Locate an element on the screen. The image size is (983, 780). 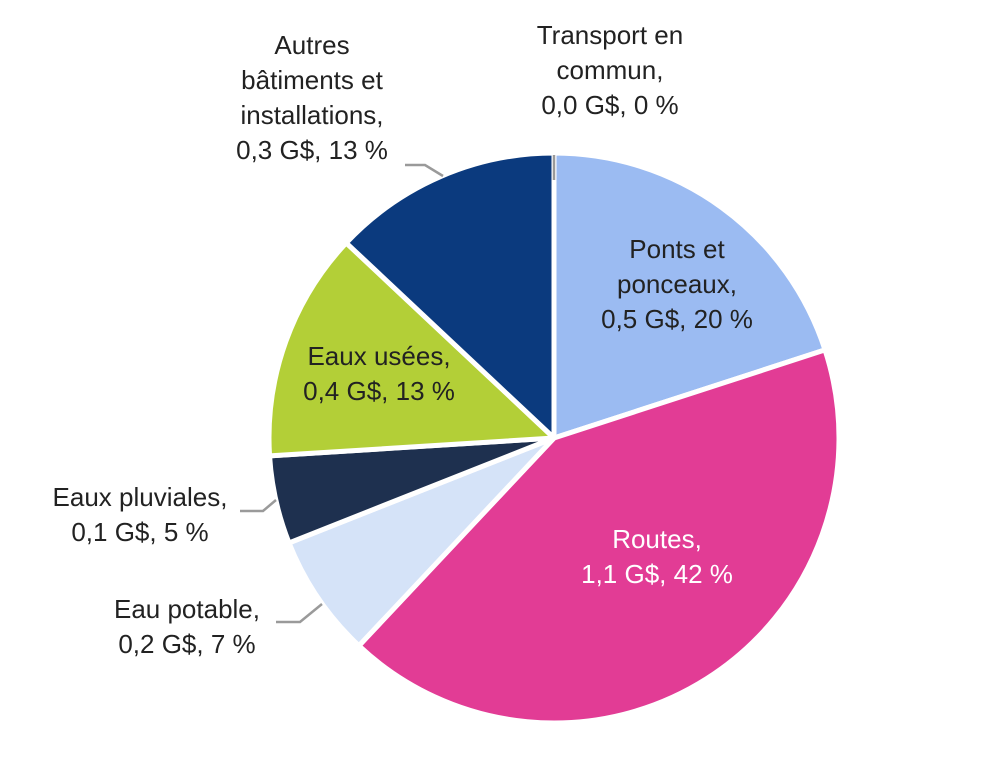
data-label-line: 0,3 G$, 13 % is located at coordinates (312, 150).